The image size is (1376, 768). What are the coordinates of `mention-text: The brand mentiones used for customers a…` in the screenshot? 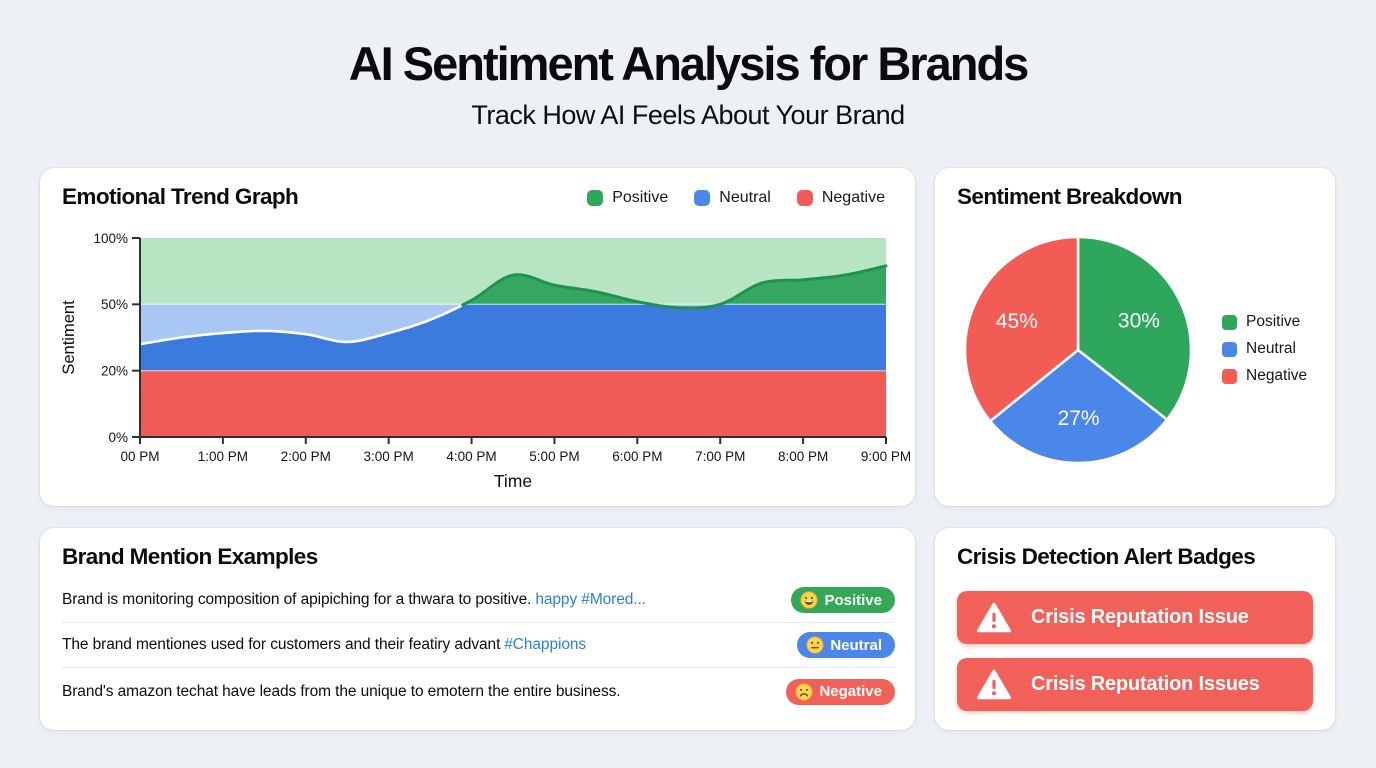 It's located at (324, 645).